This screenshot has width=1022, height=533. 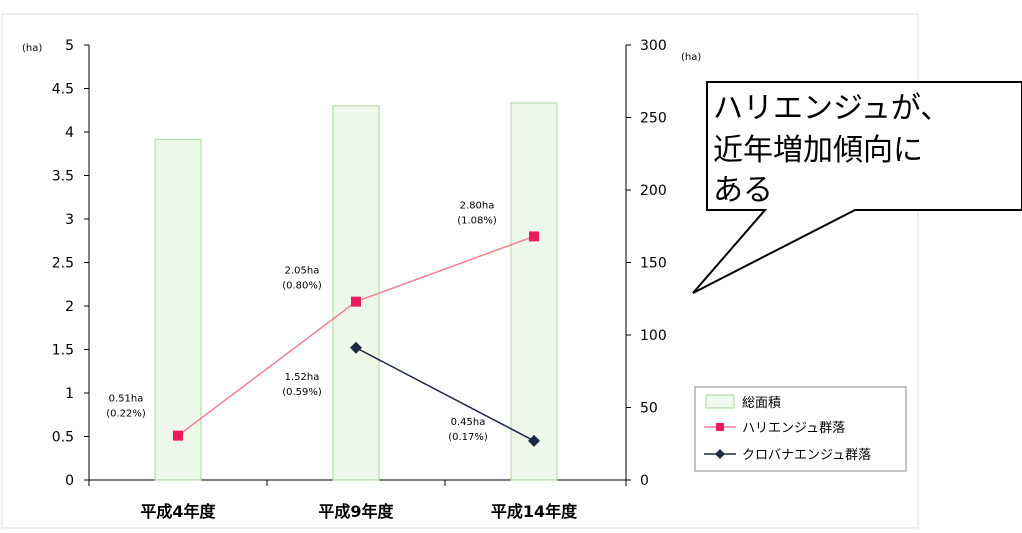 I want to click on data-label: (0.80%), so click(x=302, y=286).